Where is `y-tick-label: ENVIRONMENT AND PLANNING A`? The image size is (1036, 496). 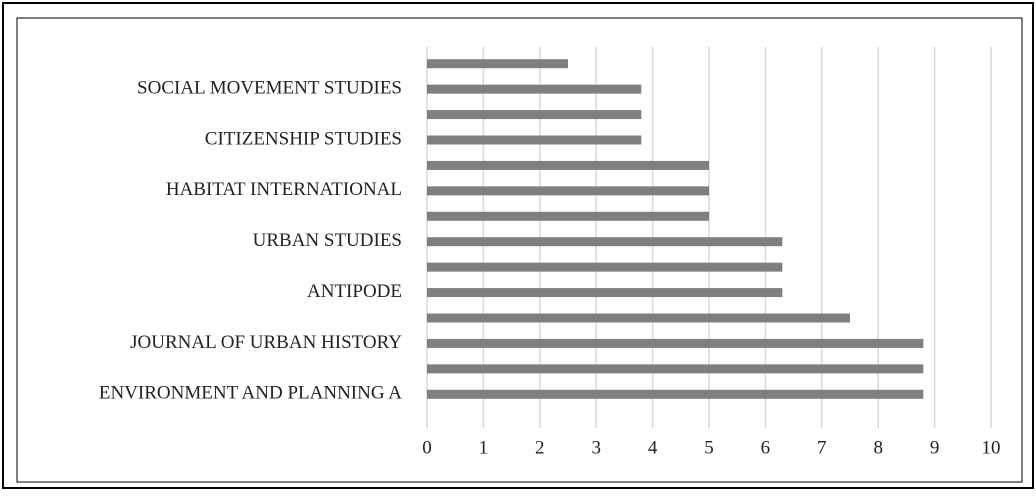 y-tick-label: ENVIRONMENT AND PLANNING A is located at coordinates (250, 393).